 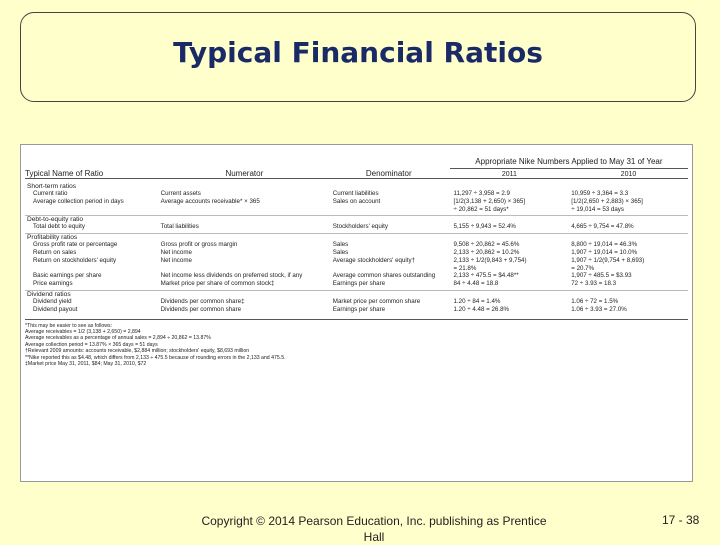 What do you see at coordinates (210, 201) in the screenshot?
I see `table-cell: Average accounts receivable* × 365` at bounding box center [210, 201].